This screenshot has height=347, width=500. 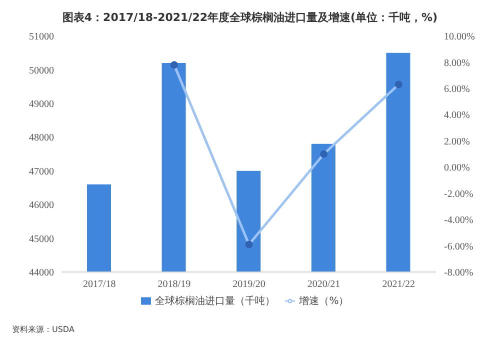 I want to click on legend-label: 增速（%）, so click(x=324, y=301).